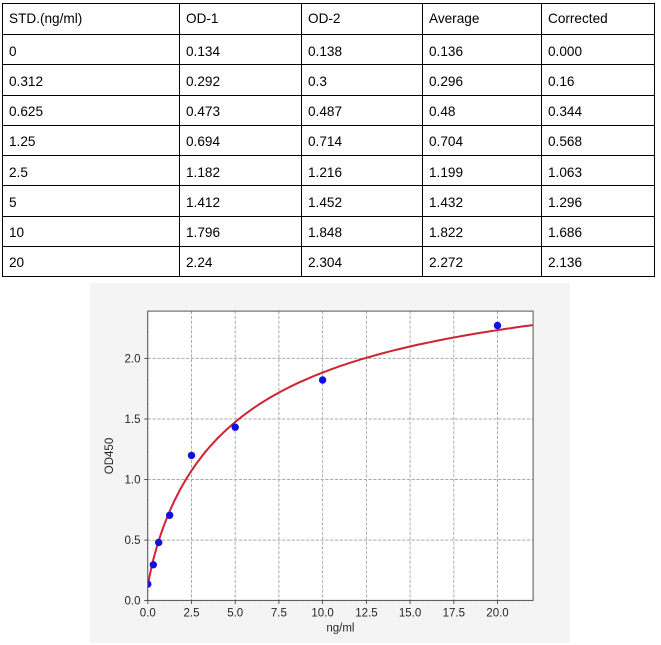  I want to click on svg-text: 17.5, so click(454, 614).